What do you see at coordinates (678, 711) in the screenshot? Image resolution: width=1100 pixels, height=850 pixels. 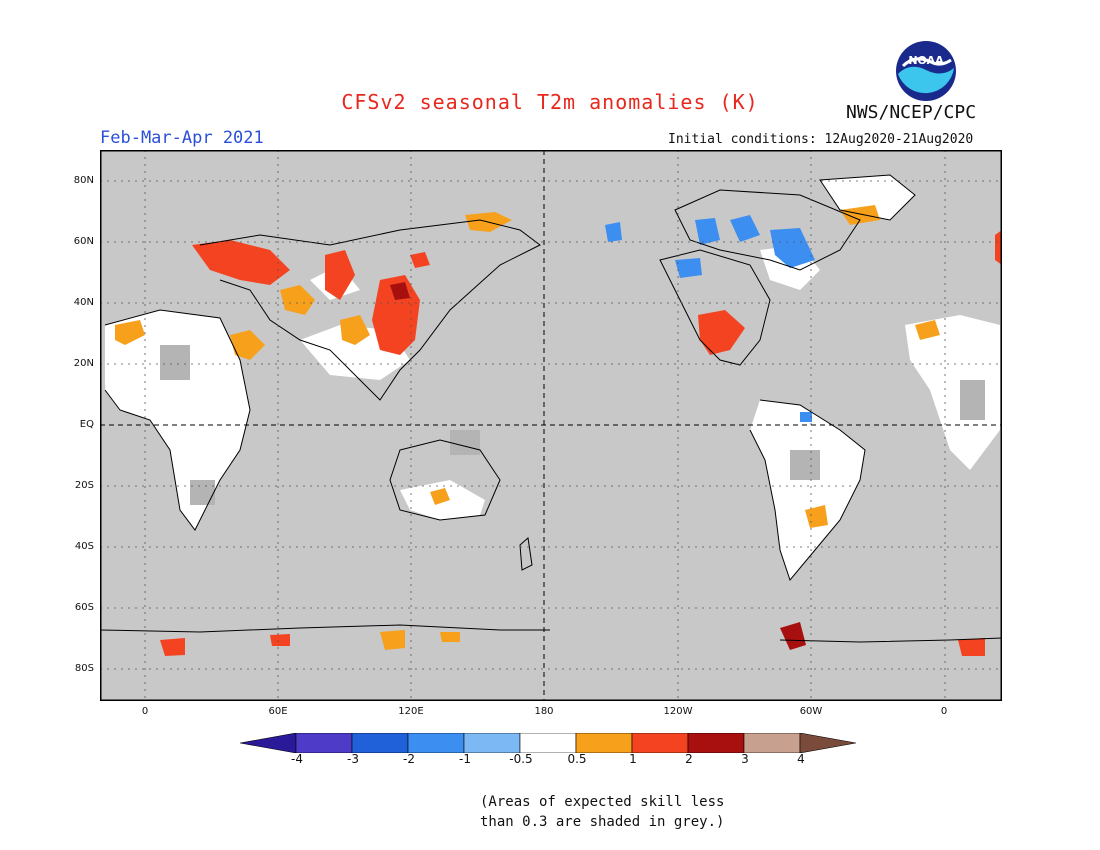 I see `x-tick-label: 120W` at bounding box center [678, 711].